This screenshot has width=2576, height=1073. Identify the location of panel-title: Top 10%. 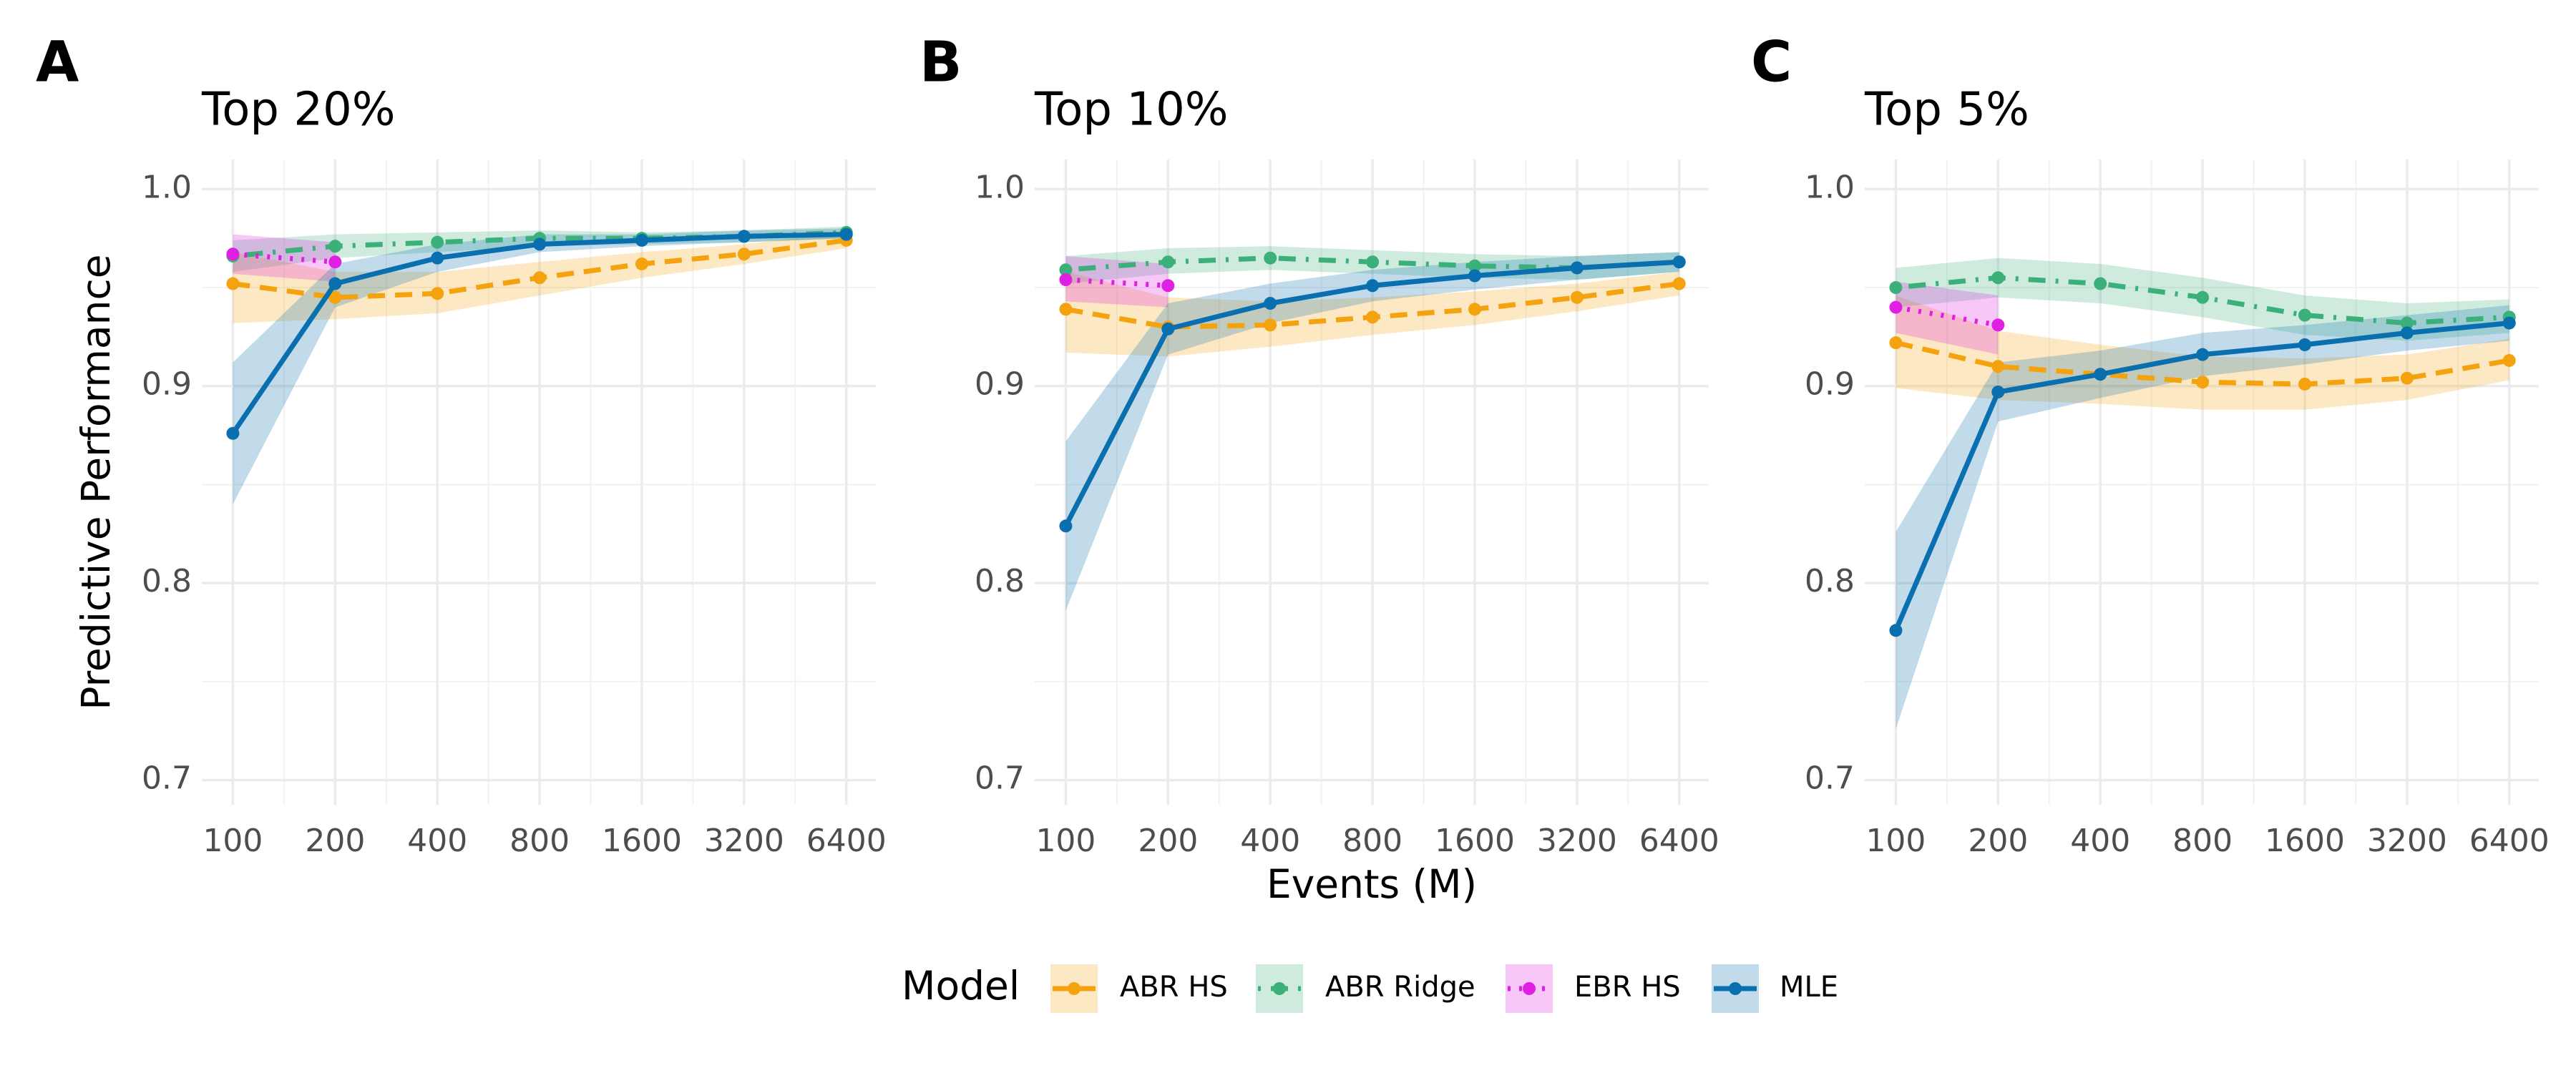
(1131, 111).